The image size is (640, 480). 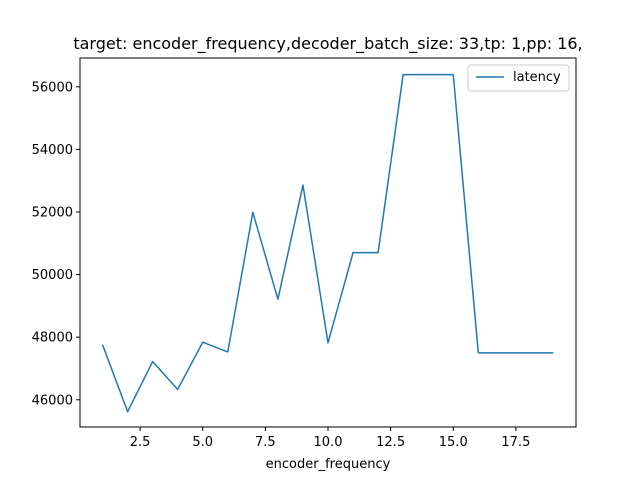 What do you see at coordinates (328, 442) in the screenshot?
I see `x-tick-label: 10.0` at bounding box center [328, 442].